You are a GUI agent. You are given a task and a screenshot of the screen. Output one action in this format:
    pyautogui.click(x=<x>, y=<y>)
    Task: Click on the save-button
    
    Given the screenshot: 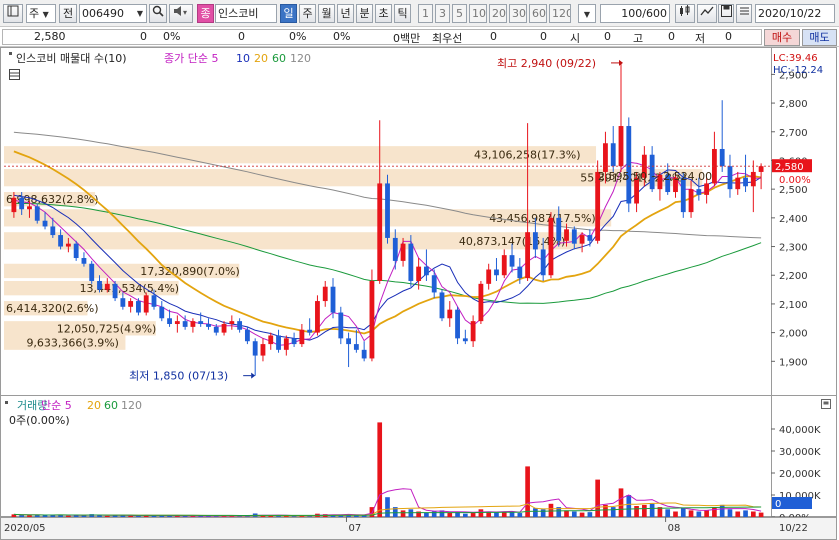 What is the action you would take?
    pyautogui.click(x=726, y=13)
    